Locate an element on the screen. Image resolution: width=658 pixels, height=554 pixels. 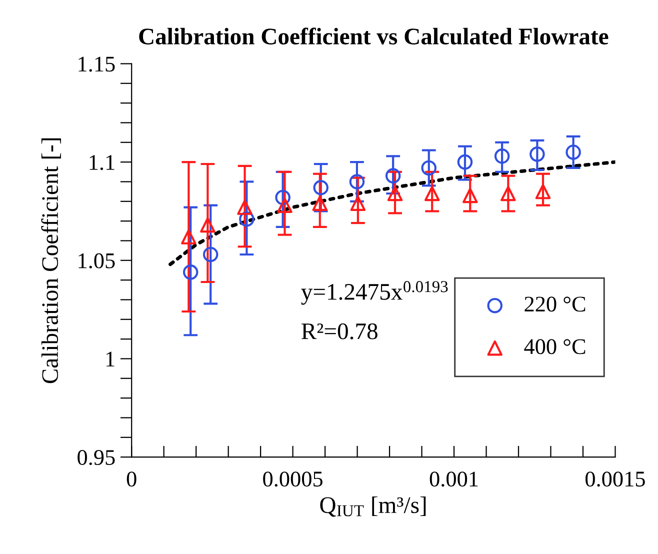
x-axis-title: Q$_{IUT}$ [m³/s] is located at coordinates (373, 506).